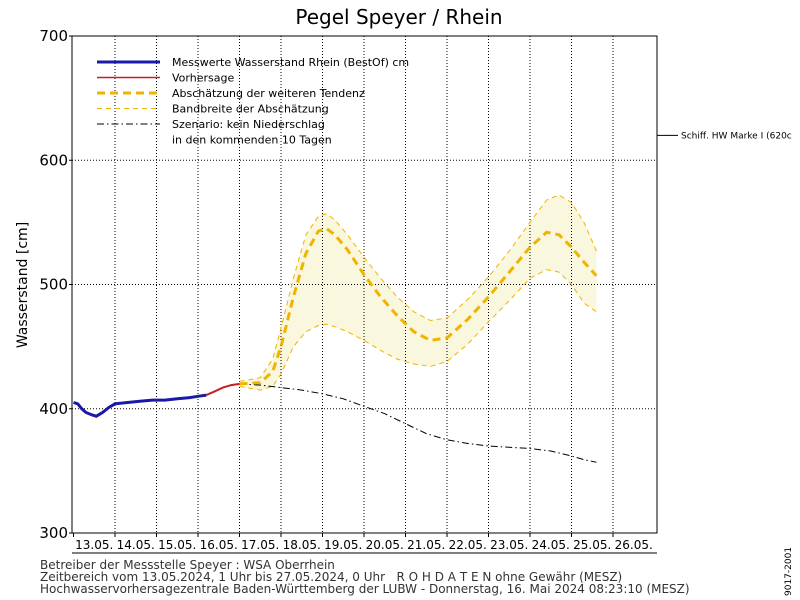  I want to click on x-tick-label: 13.05., so click(94, 545).